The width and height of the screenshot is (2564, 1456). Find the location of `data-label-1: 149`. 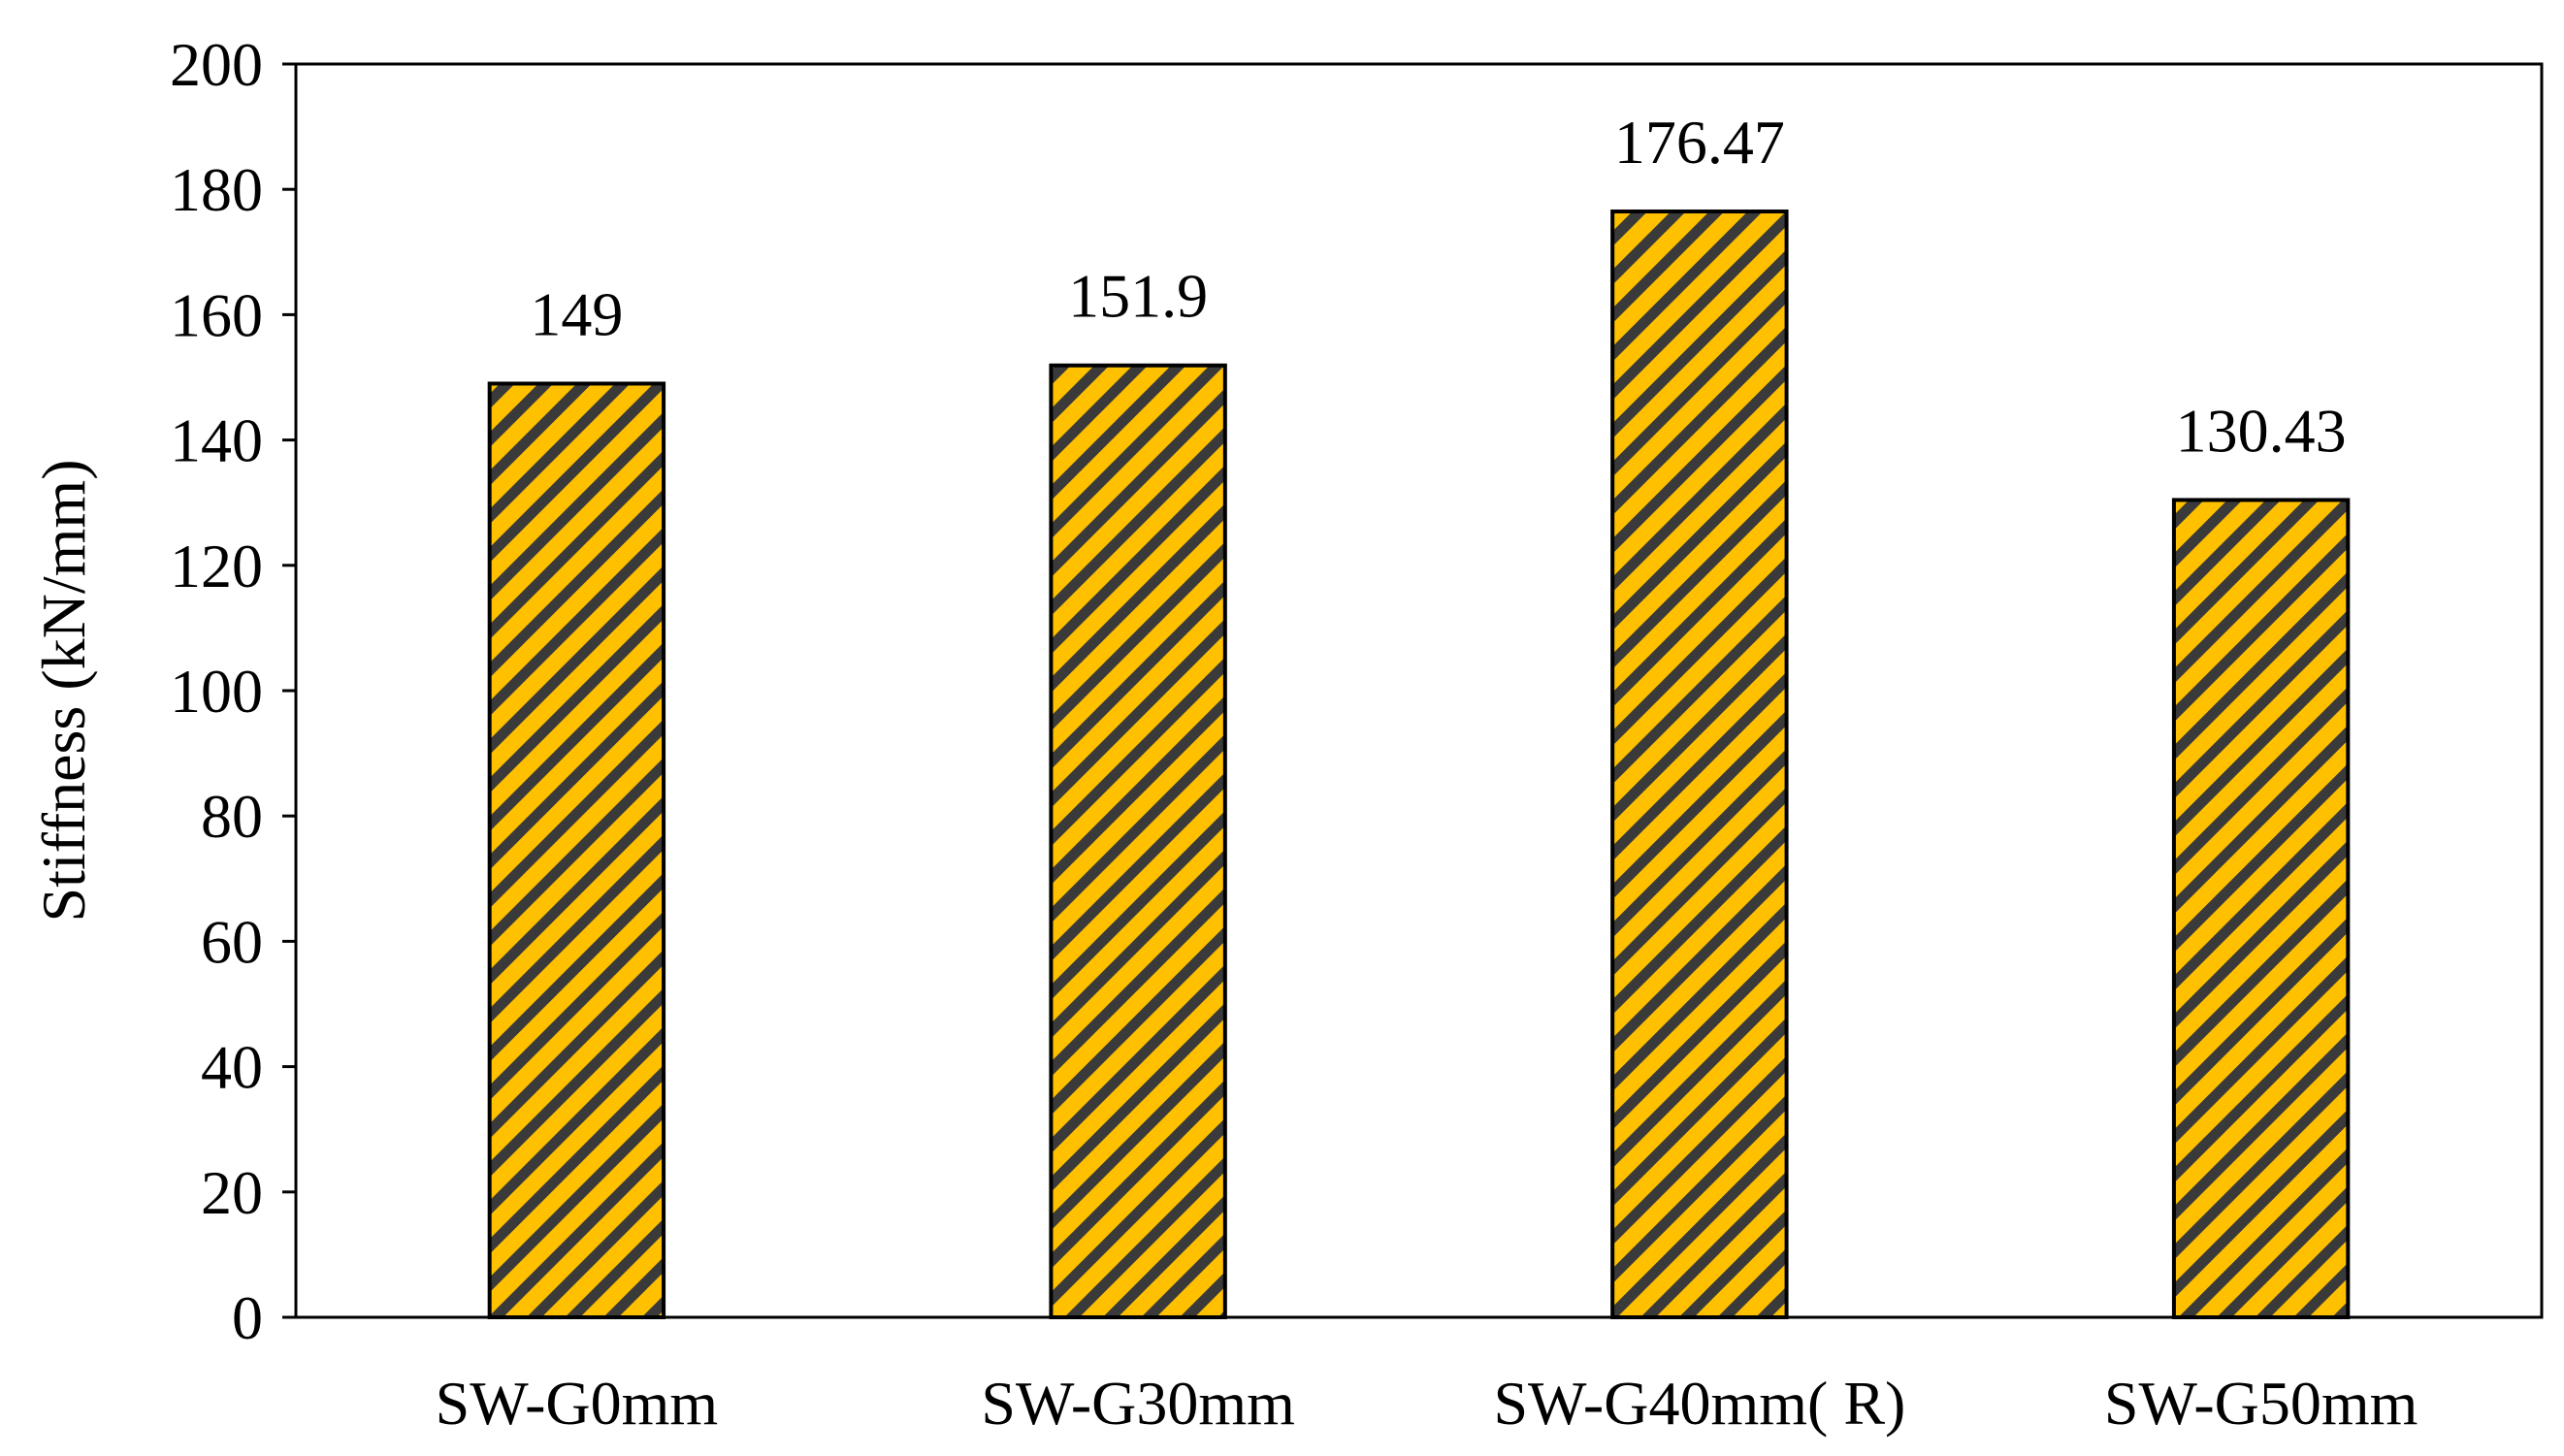

data-label-1: 149 is located at coordinates (576, 313).